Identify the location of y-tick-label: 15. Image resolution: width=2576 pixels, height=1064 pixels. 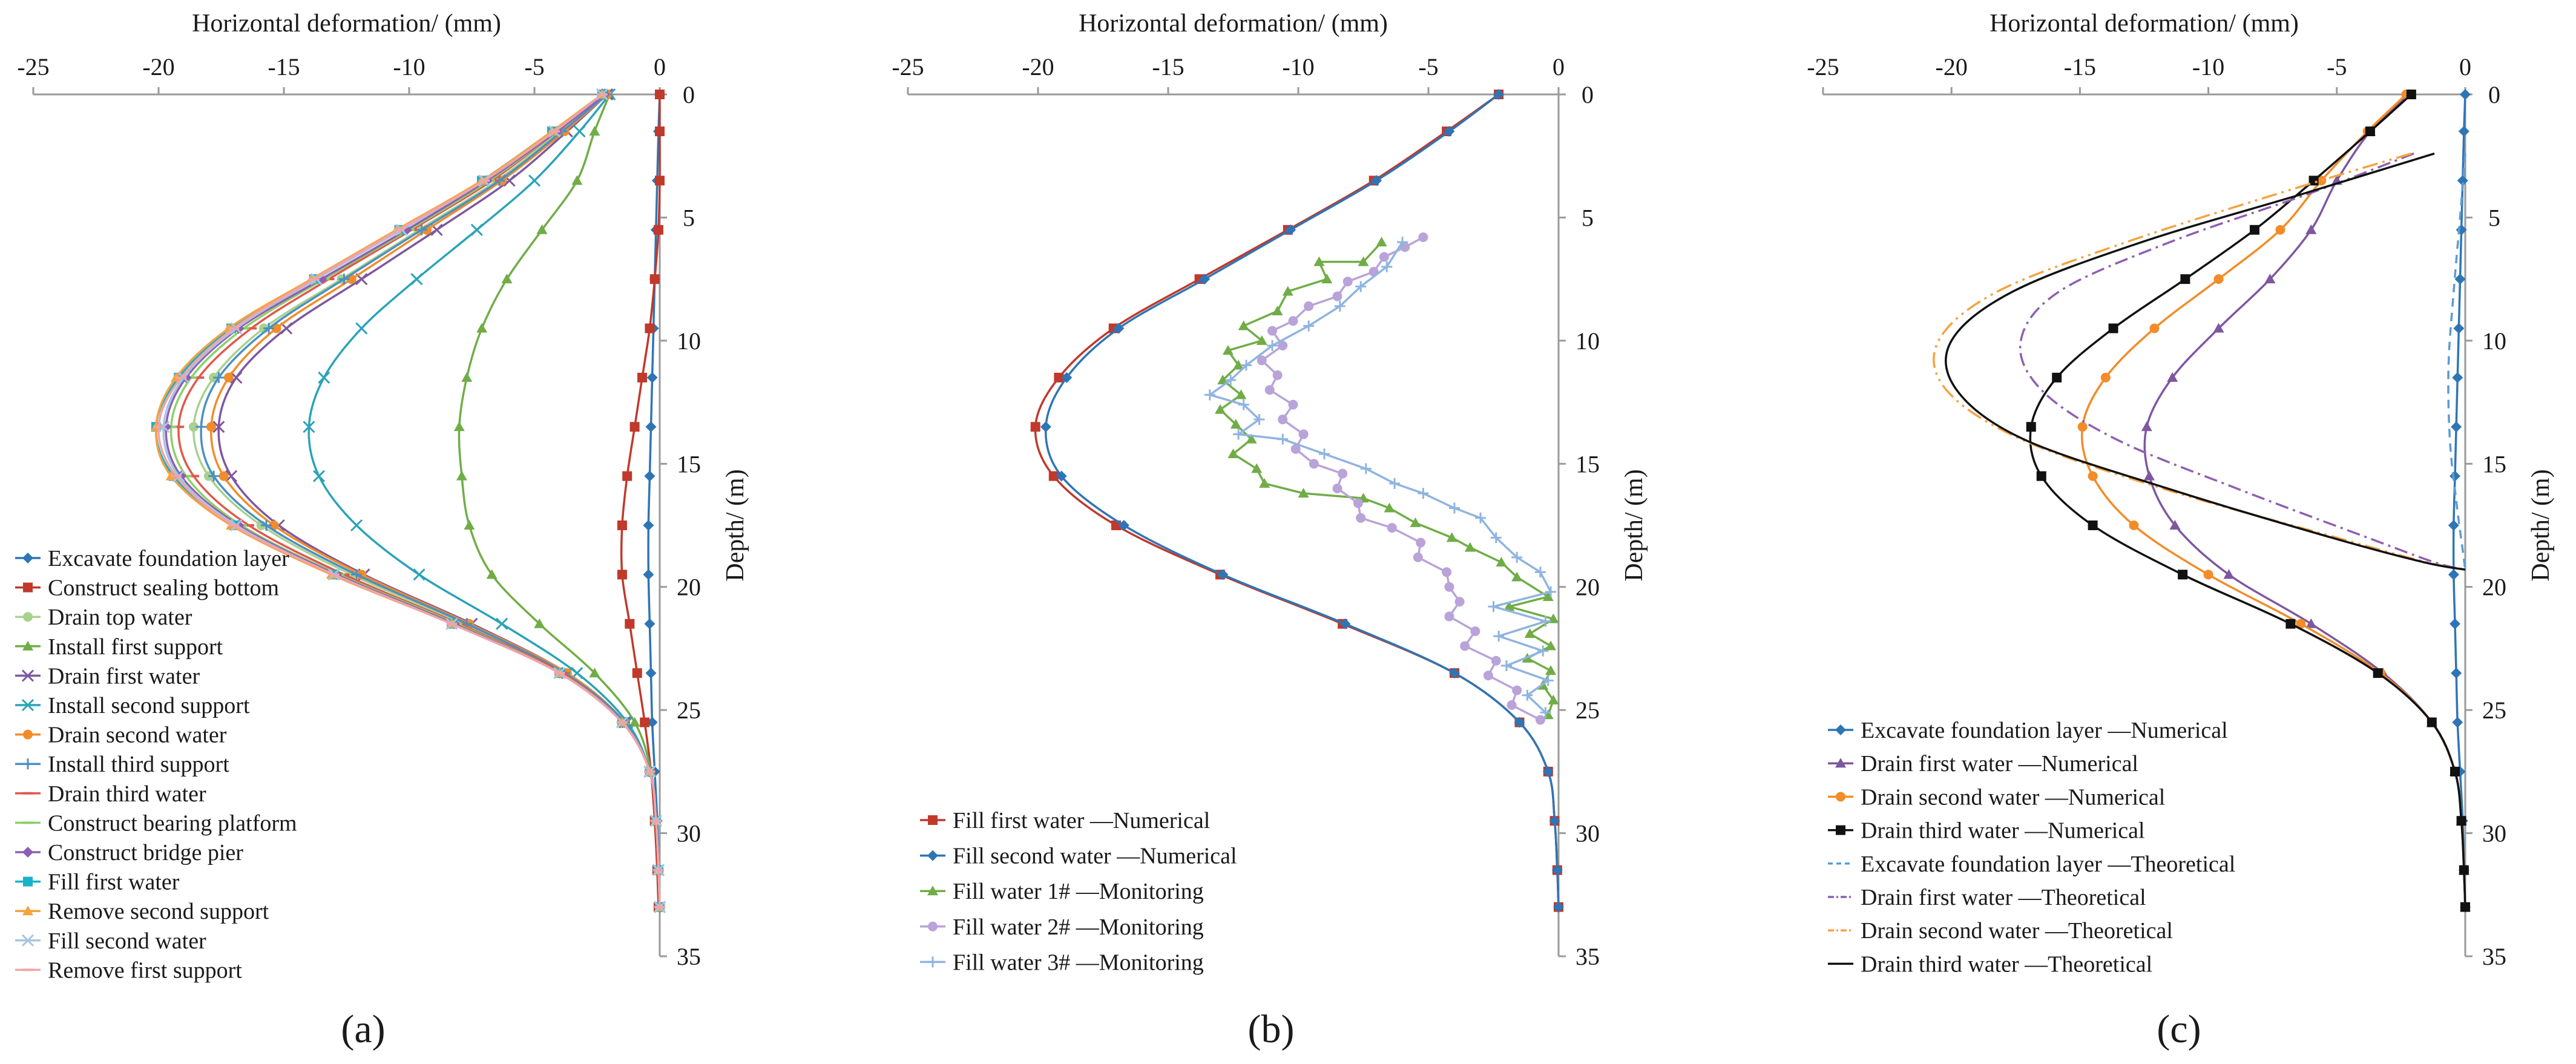
(1588, 464).